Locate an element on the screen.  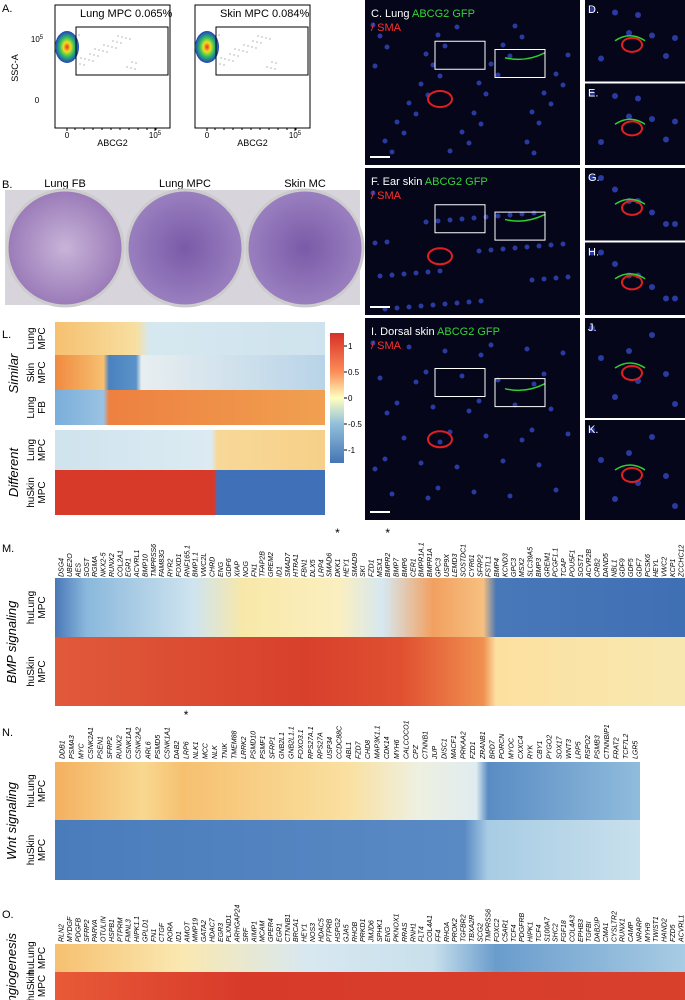
gene-label: TNIK is located at coordinates (225, 751).